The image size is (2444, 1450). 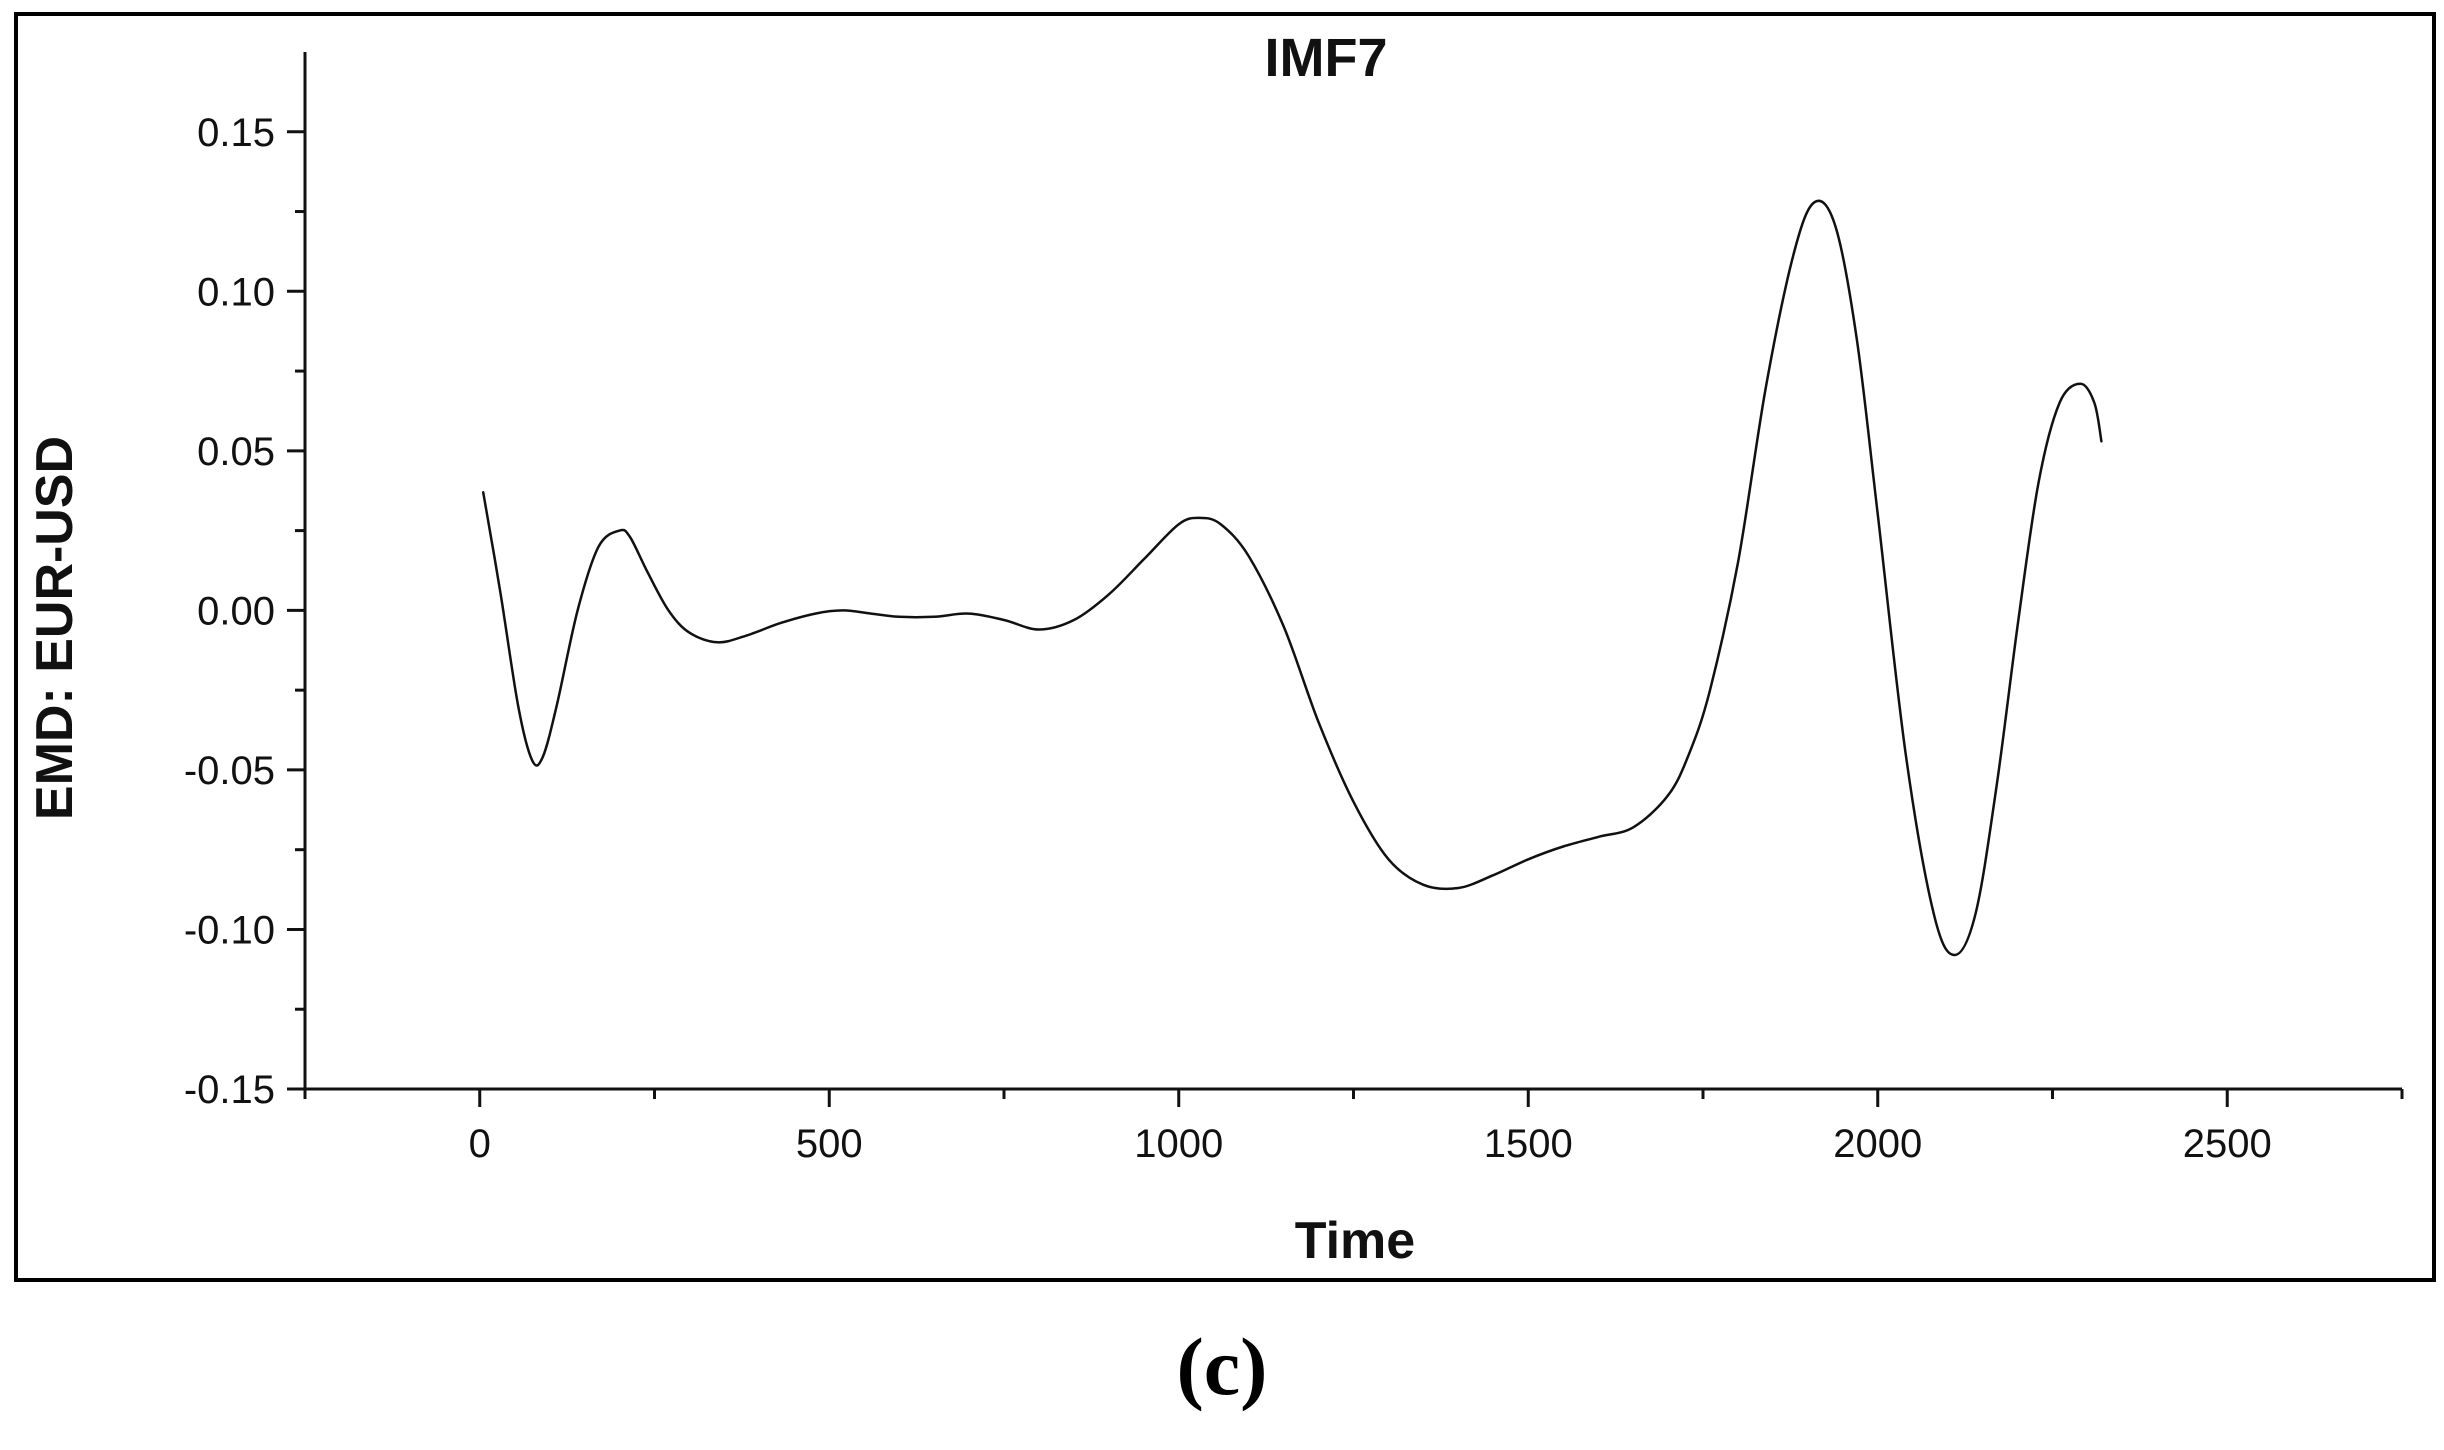 I want to click on panel-label: (c), so click(x=1221, y=1366).